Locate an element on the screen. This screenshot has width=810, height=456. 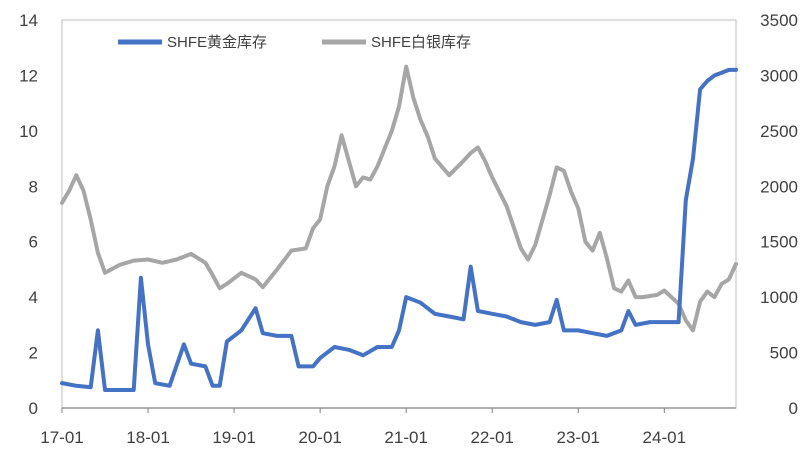
y-right-tick-label: 500 is located at coordinates (784, 353).